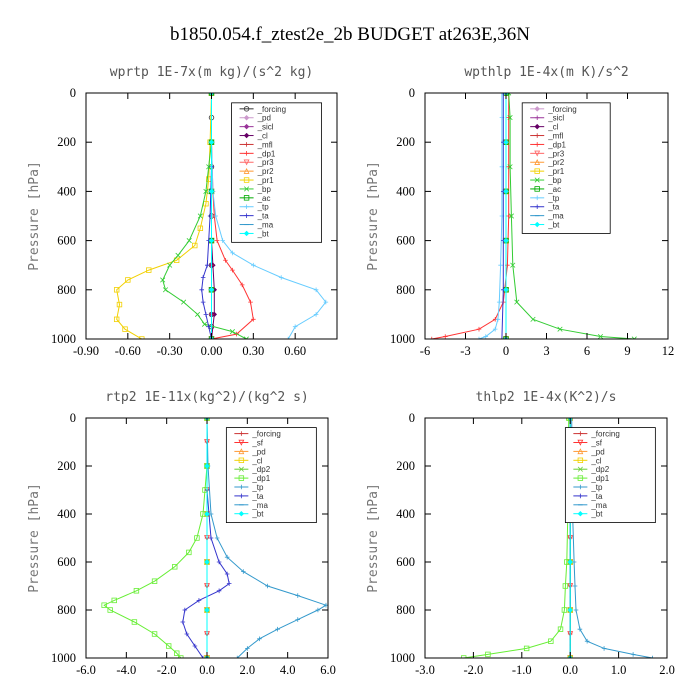  Describe the element at coordinates (502, 216) in the screenshot. I see `series-line-ta` at that location.